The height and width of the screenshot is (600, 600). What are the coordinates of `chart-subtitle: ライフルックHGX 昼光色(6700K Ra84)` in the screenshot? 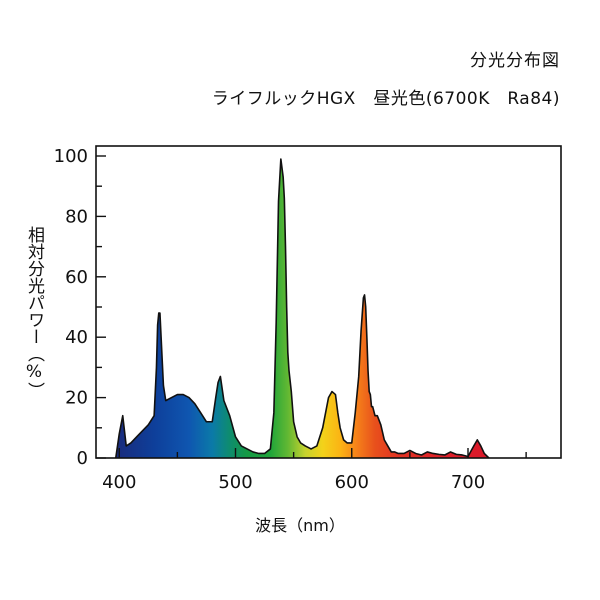 It's located at (385, 99).